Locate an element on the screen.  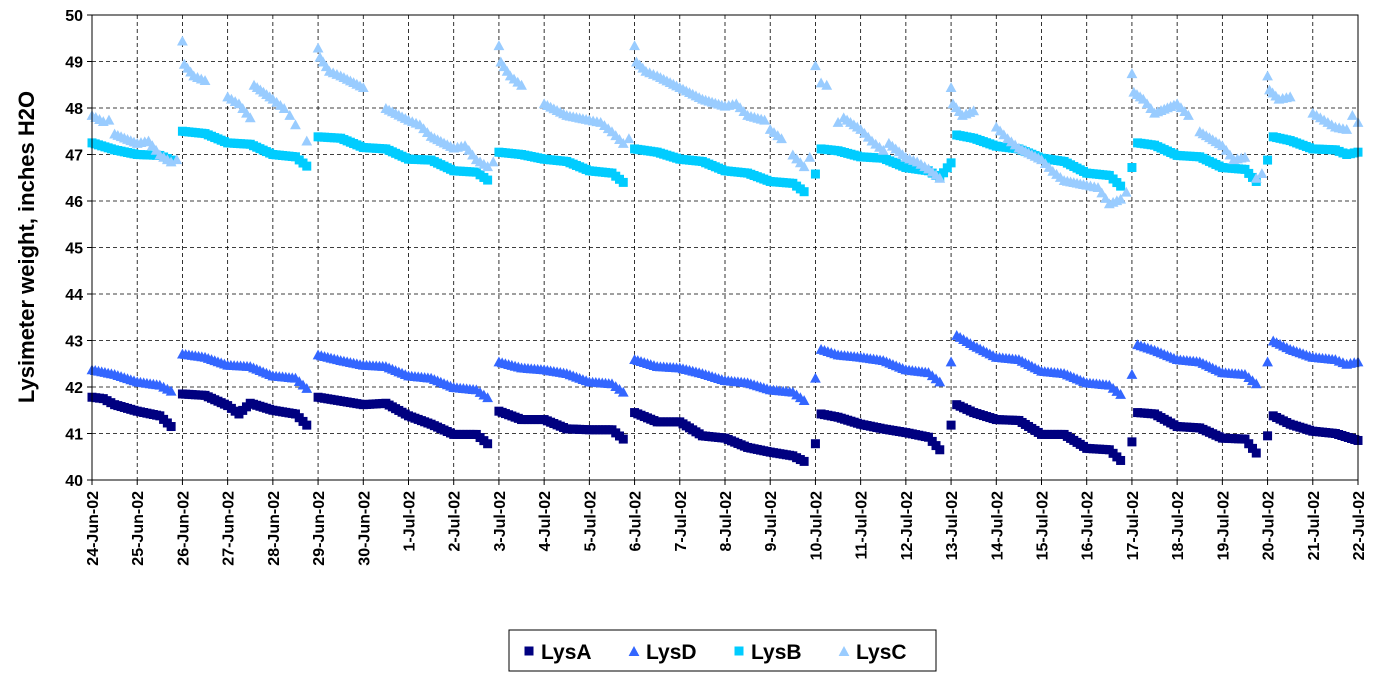
x-tick-label: 8-Jul-02 is located at coordinates (726, 521).